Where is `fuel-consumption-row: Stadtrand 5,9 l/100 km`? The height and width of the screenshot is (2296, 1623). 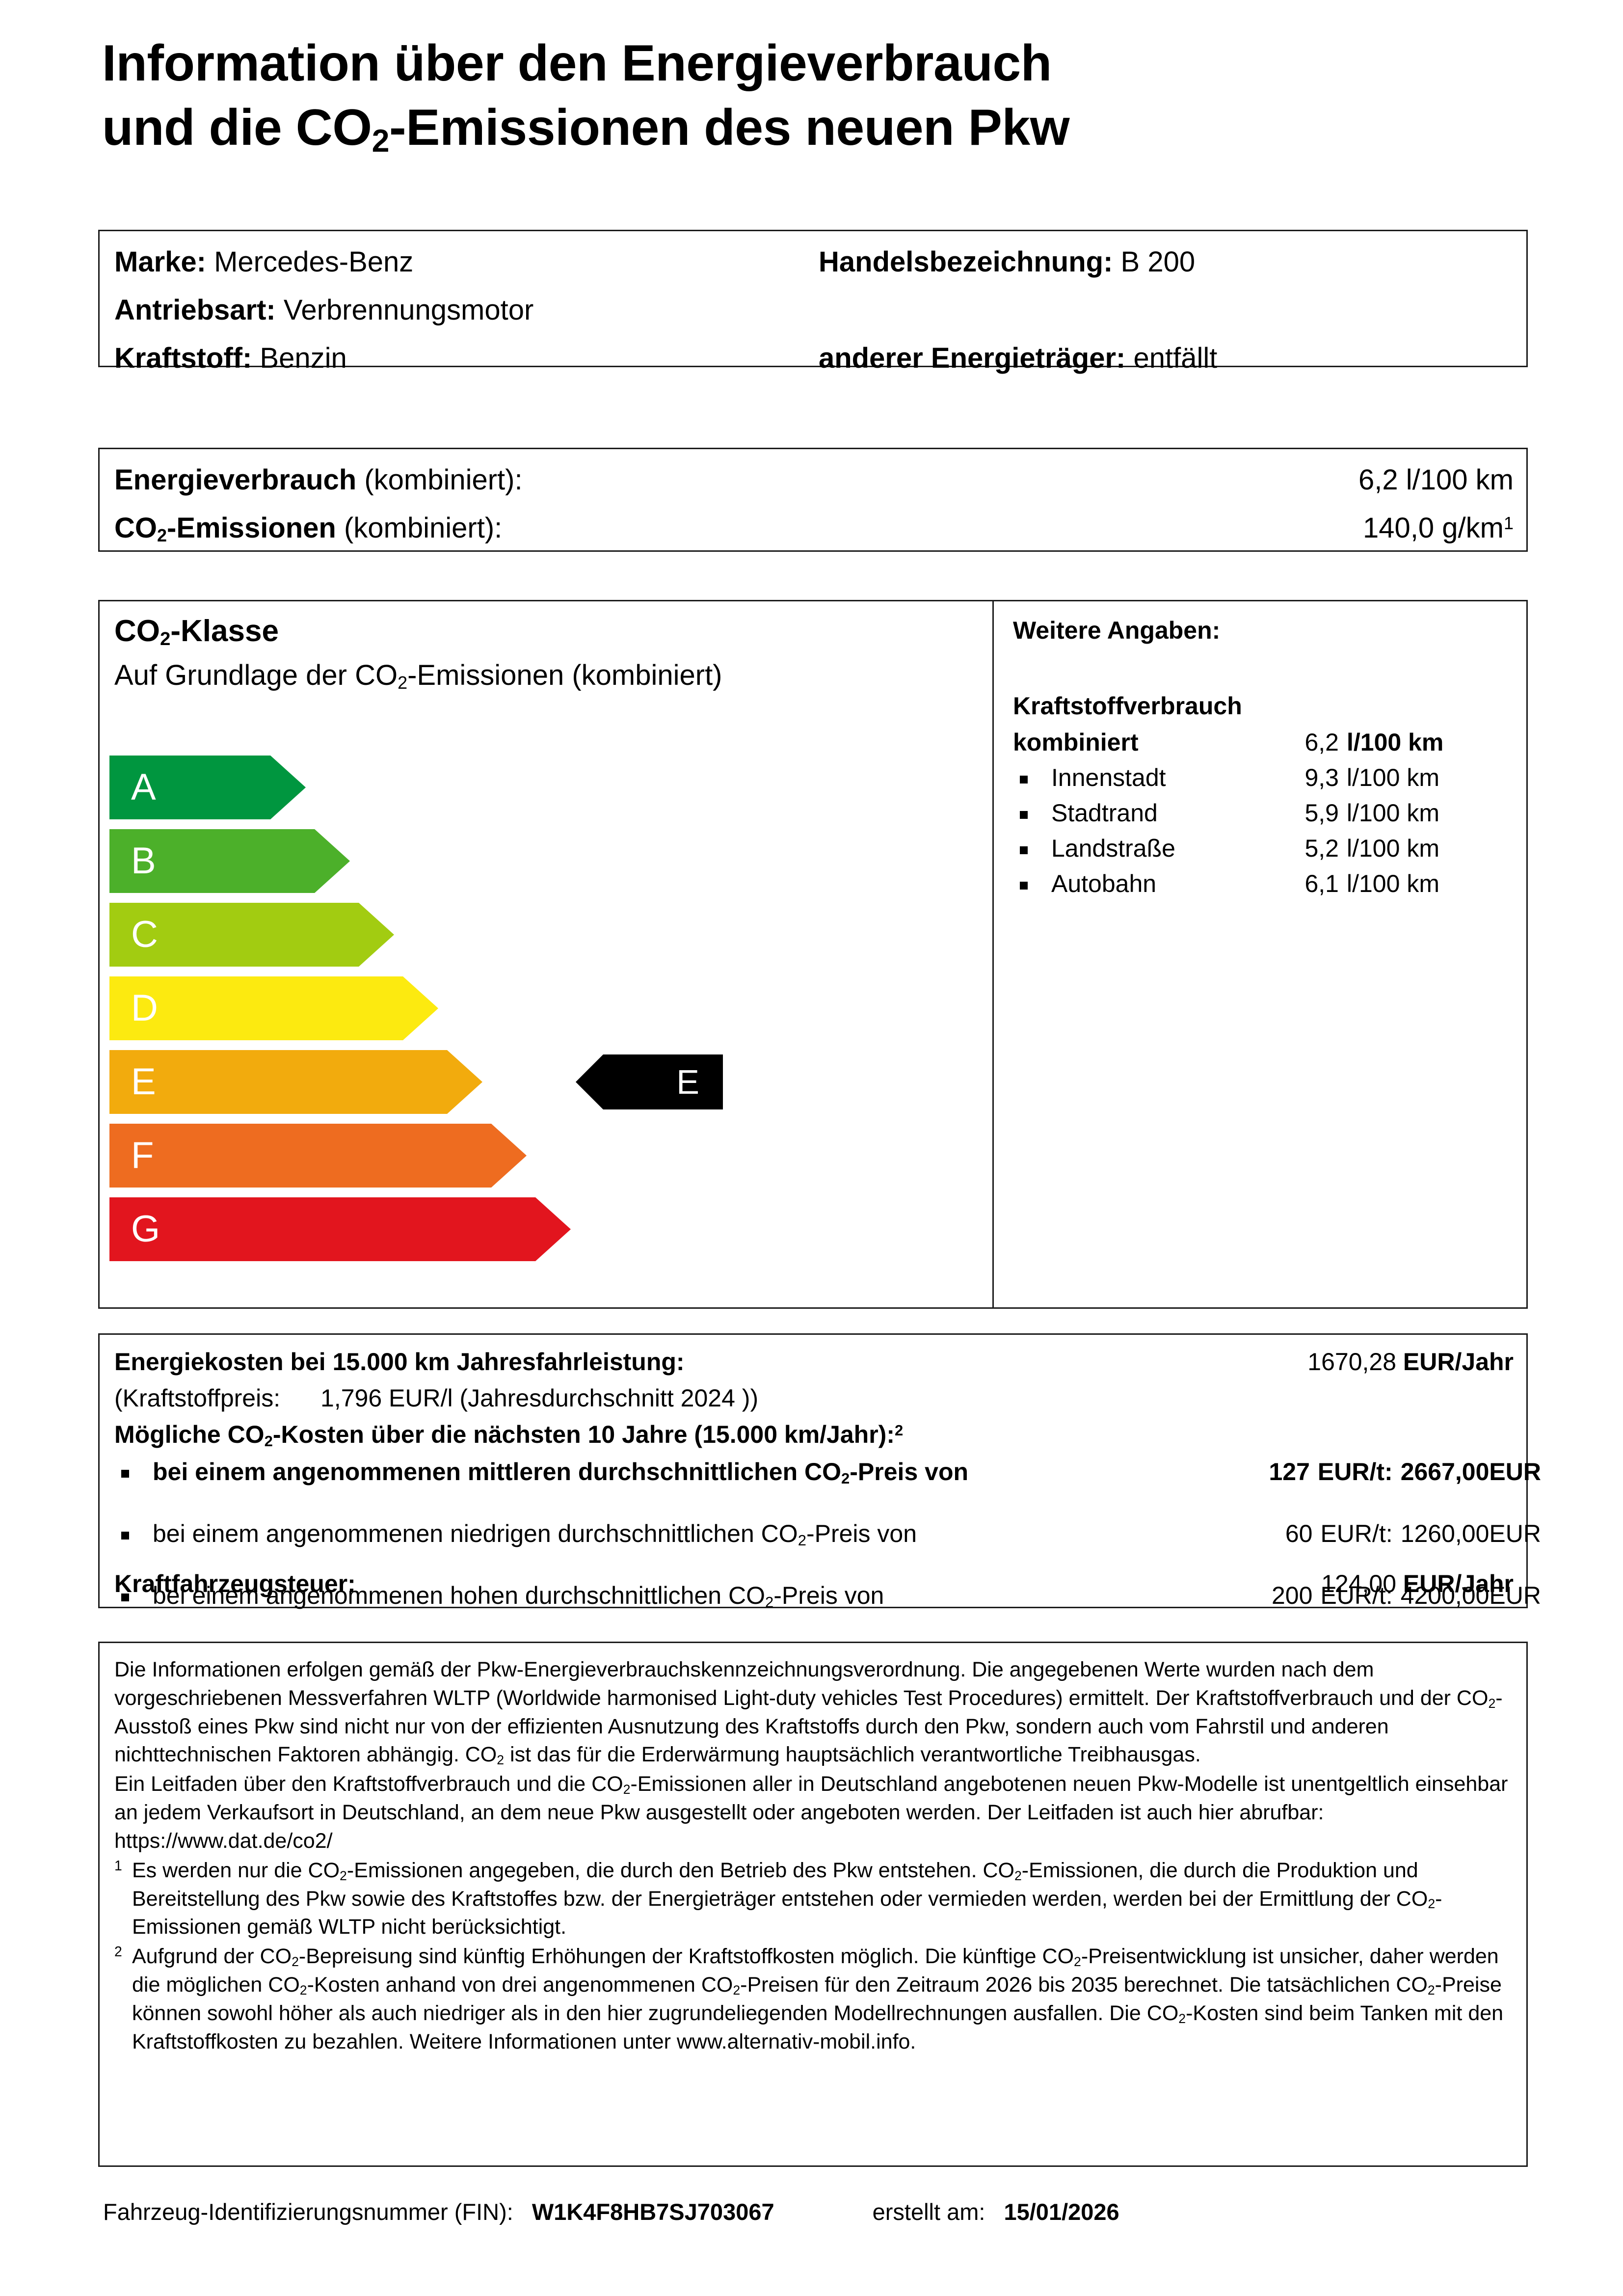 fuel-consumption-row: Stadtrand 5,9 l/100 km is located at coordinates (1258, 818).